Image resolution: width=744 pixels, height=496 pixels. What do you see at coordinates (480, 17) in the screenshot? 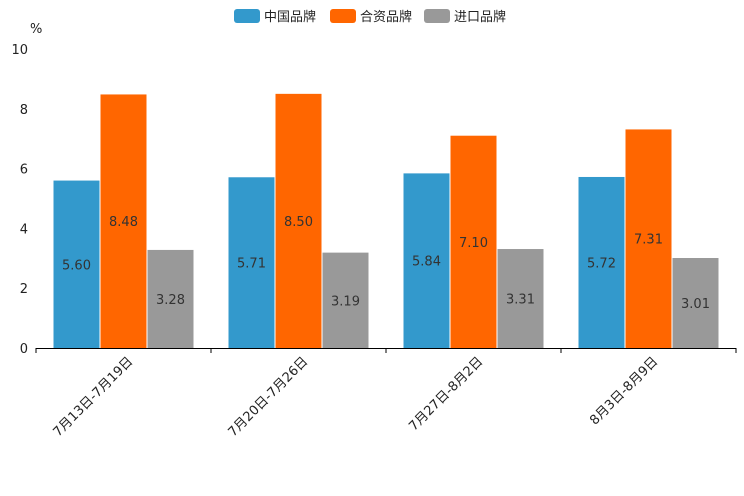
I see `legend-label-3: 进口品牌` at bounding box center [480, 17].